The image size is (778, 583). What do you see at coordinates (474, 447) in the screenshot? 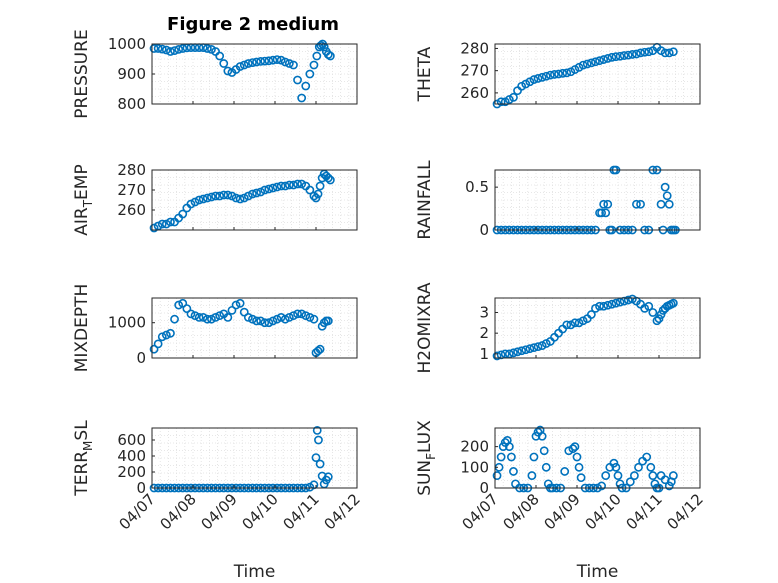
I see `y-tick-label: 200` at bounding box center [474, 447].